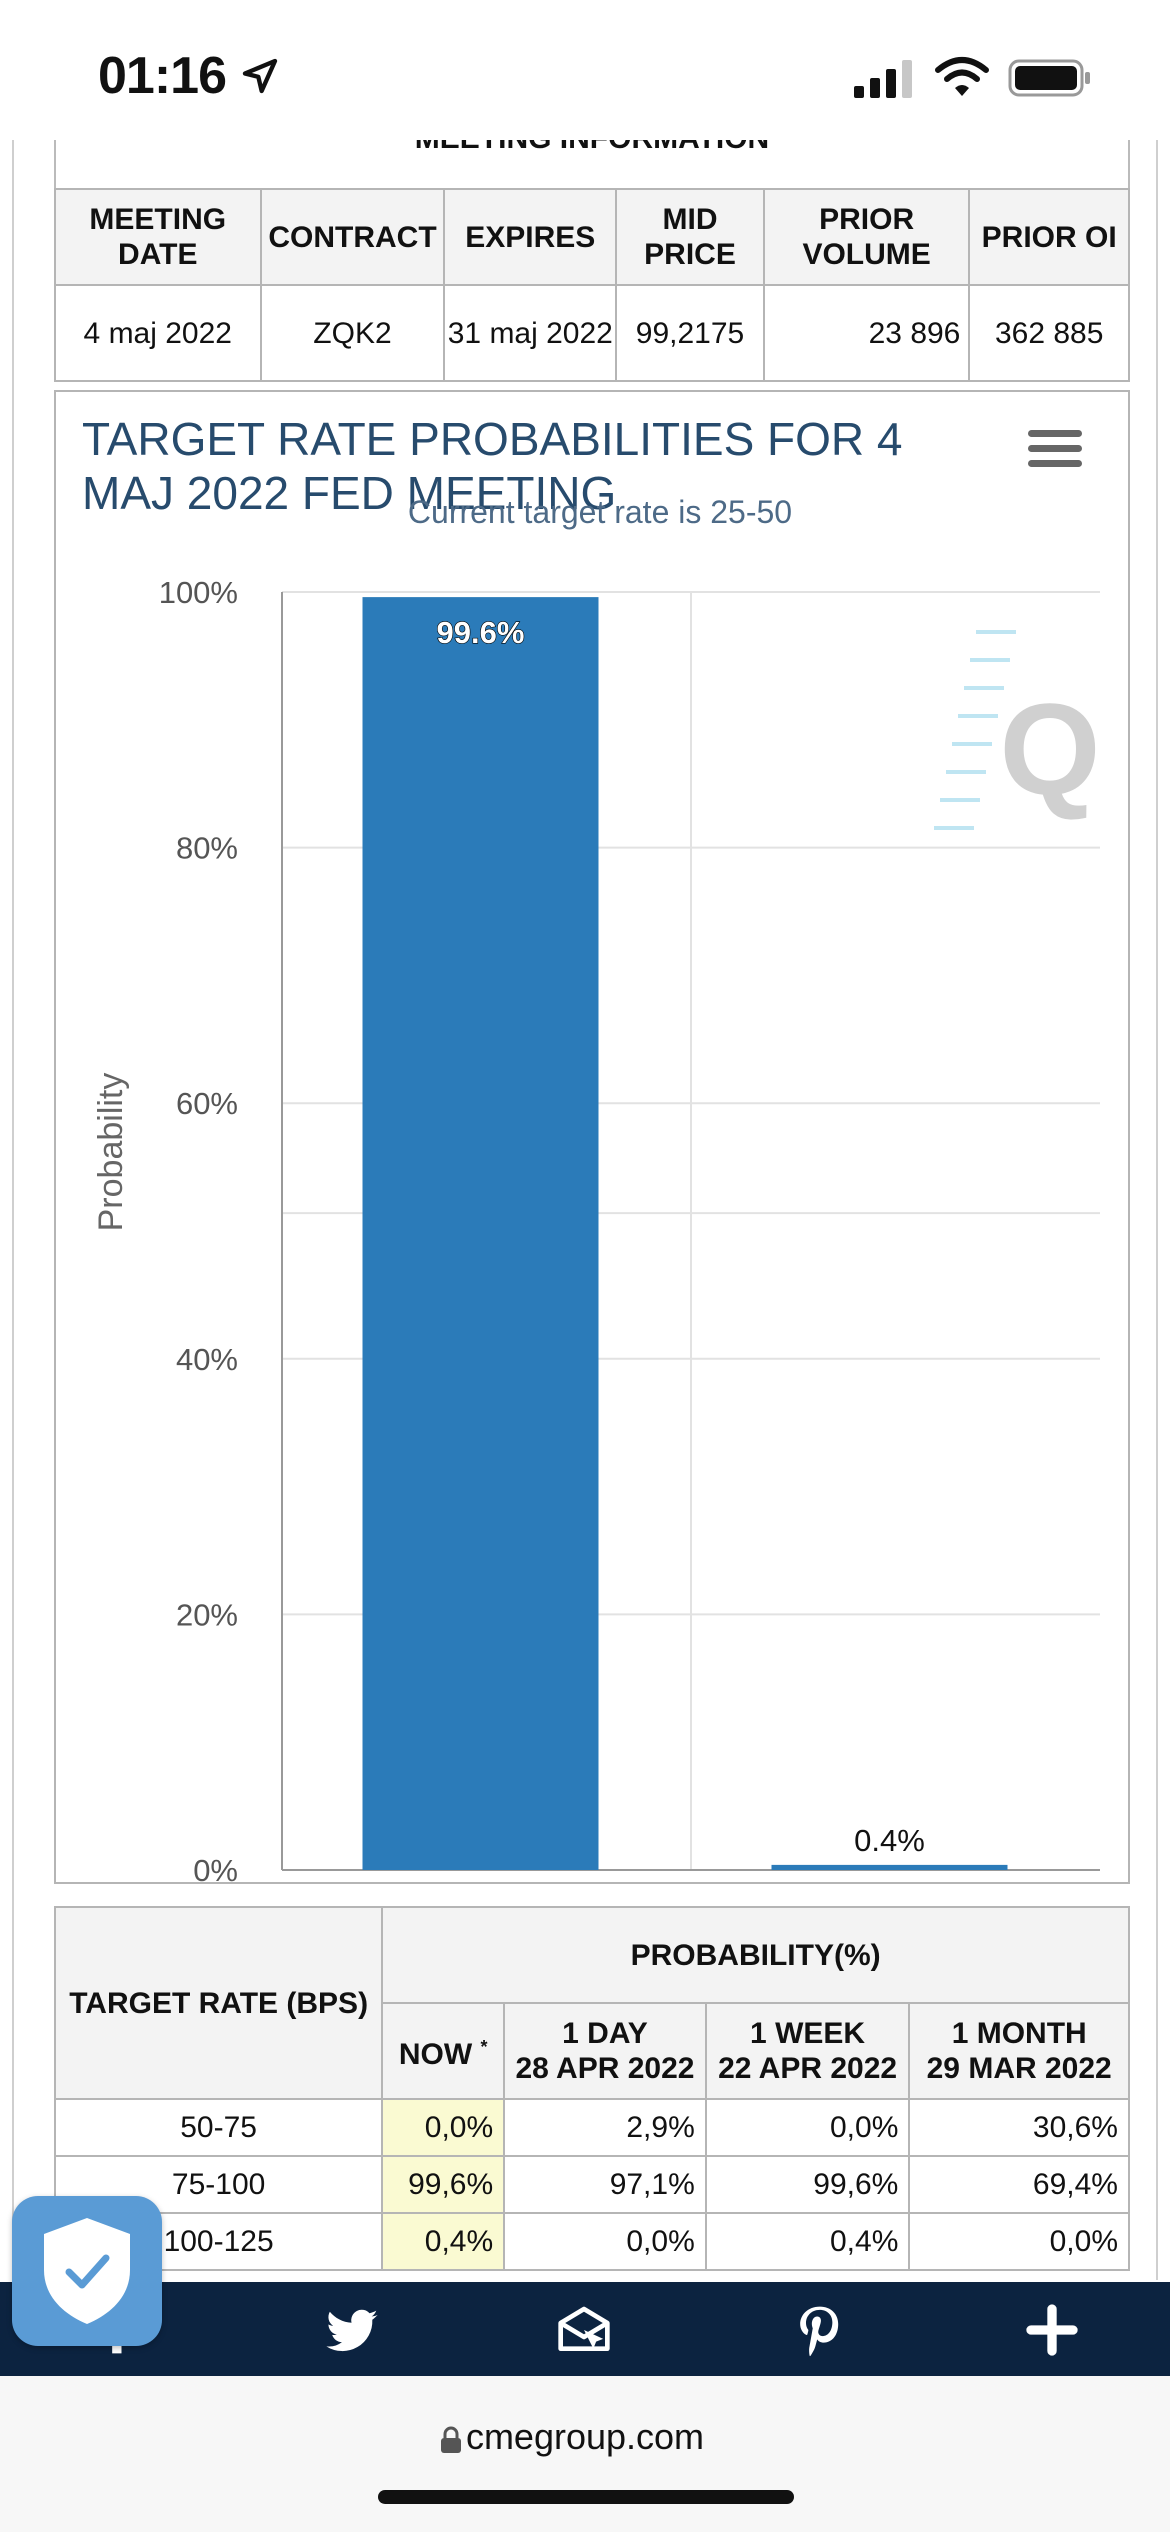 This screenshot has height=2532, width=1170. Describe the element at coordinates (530, 333) in the screenshot. I see `expires-cell: 31 maj 2022` at that location.